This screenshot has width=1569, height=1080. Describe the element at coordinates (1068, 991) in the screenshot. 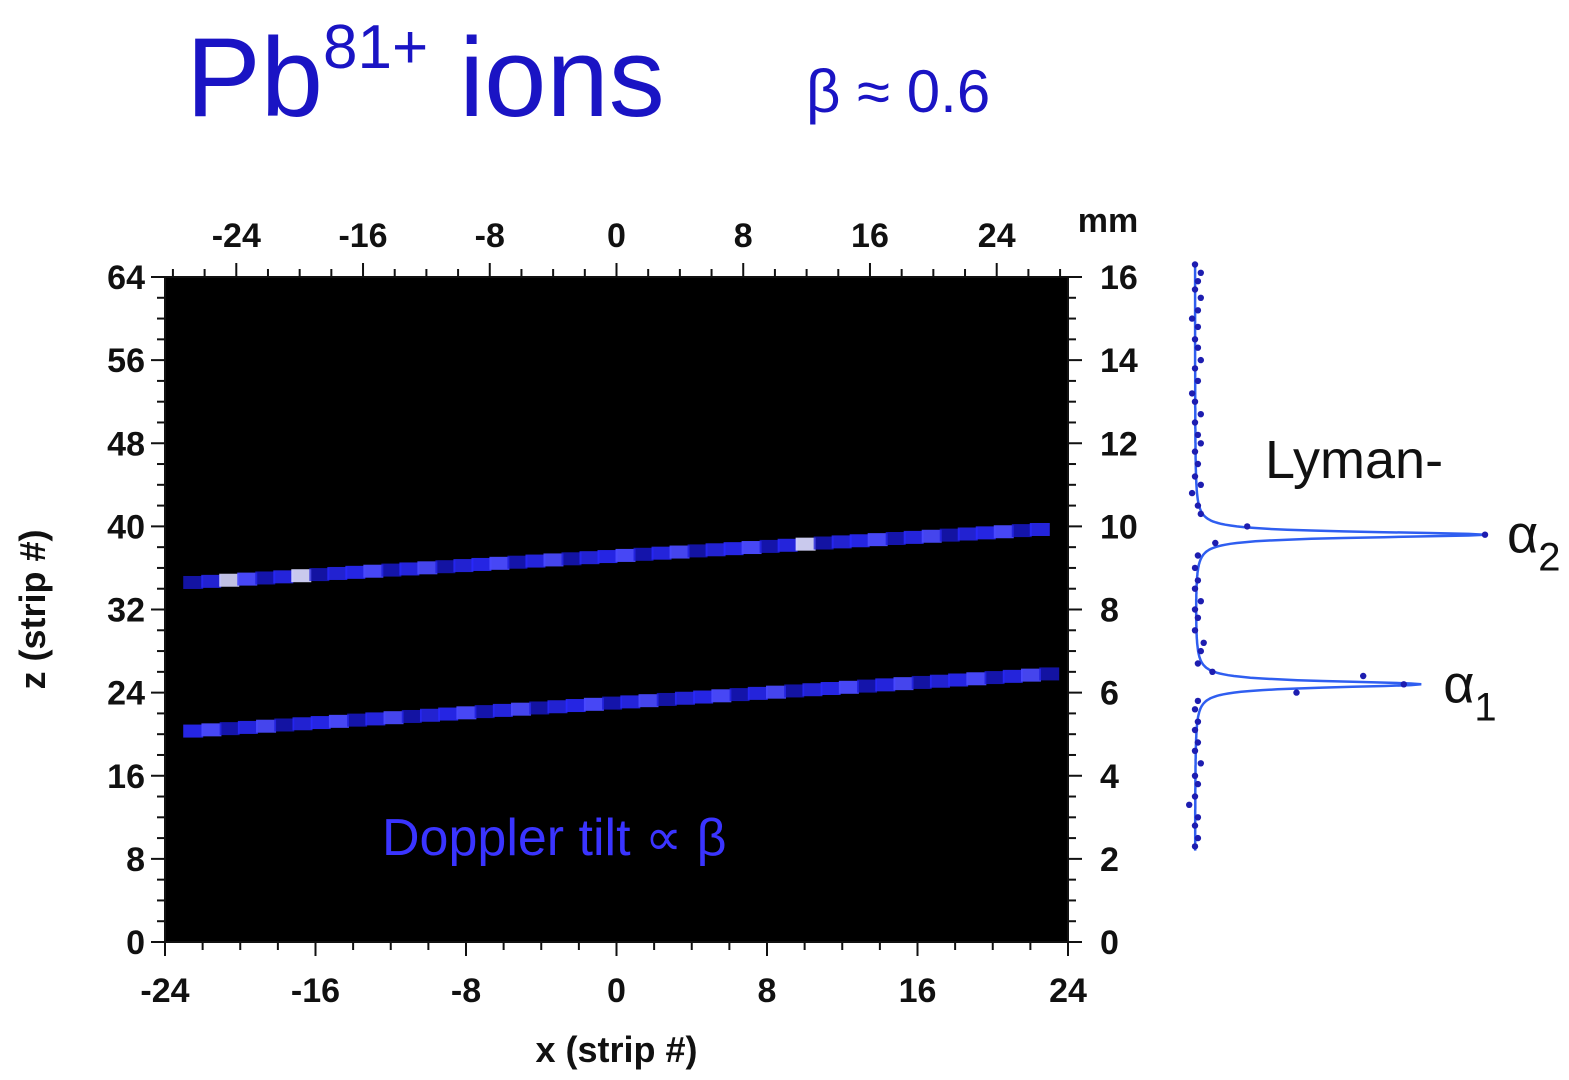

I see `x-tick-label: 24` at that location.